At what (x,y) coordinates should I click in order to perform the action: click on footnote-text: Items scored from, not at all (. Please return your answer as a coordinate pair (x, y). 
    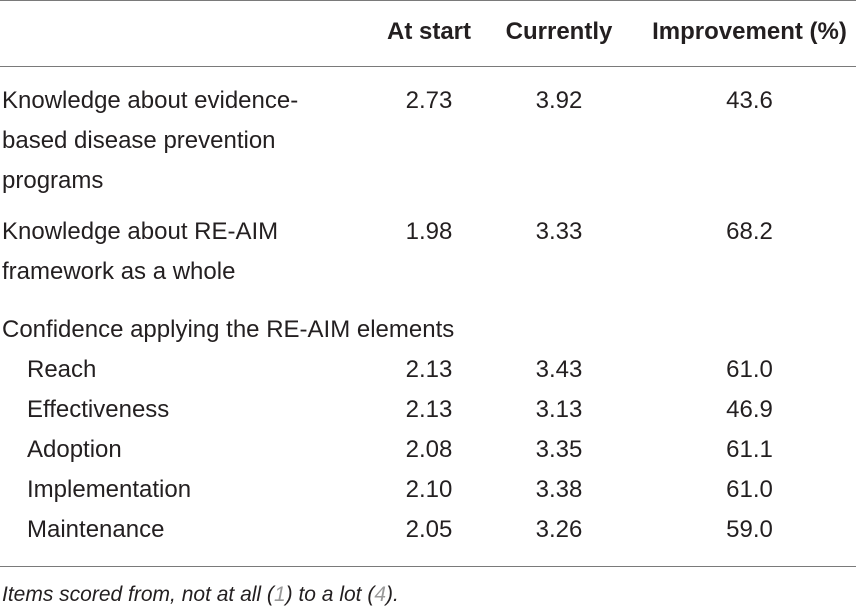
    Looking at the image, I should click on (138, 594).